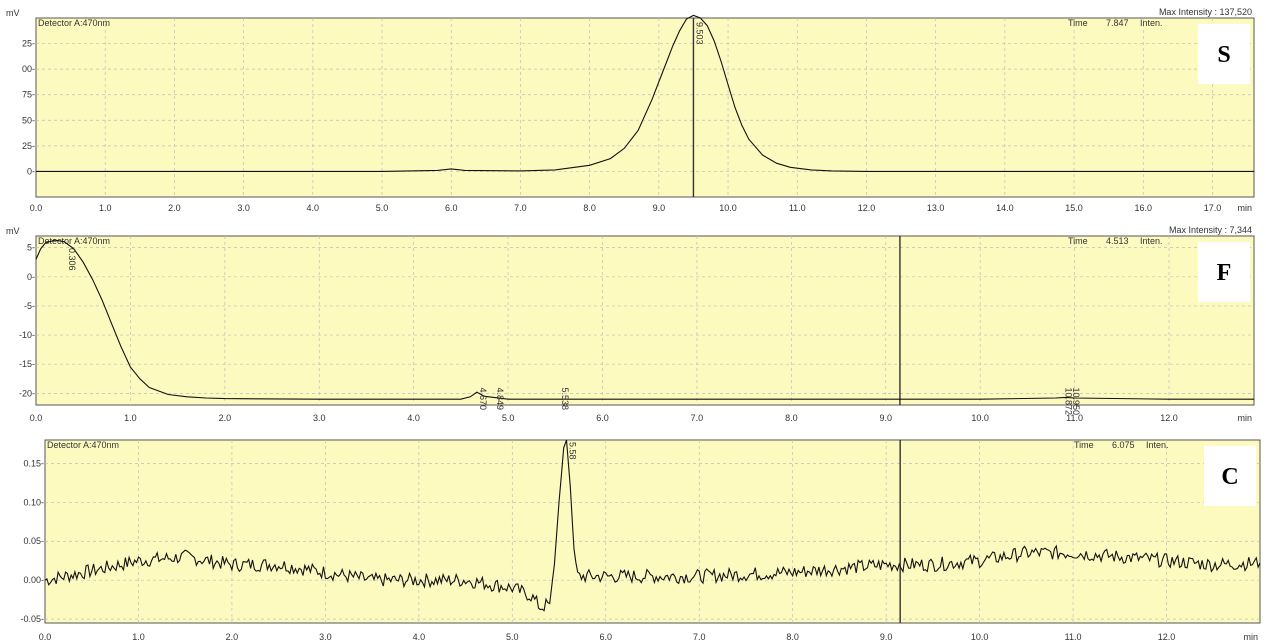 The width and height of the screenshot is (1266, 642). Describe the element at coordinates (699, 33) in the screenshot. I see `peak-label: 9.503` at that location.